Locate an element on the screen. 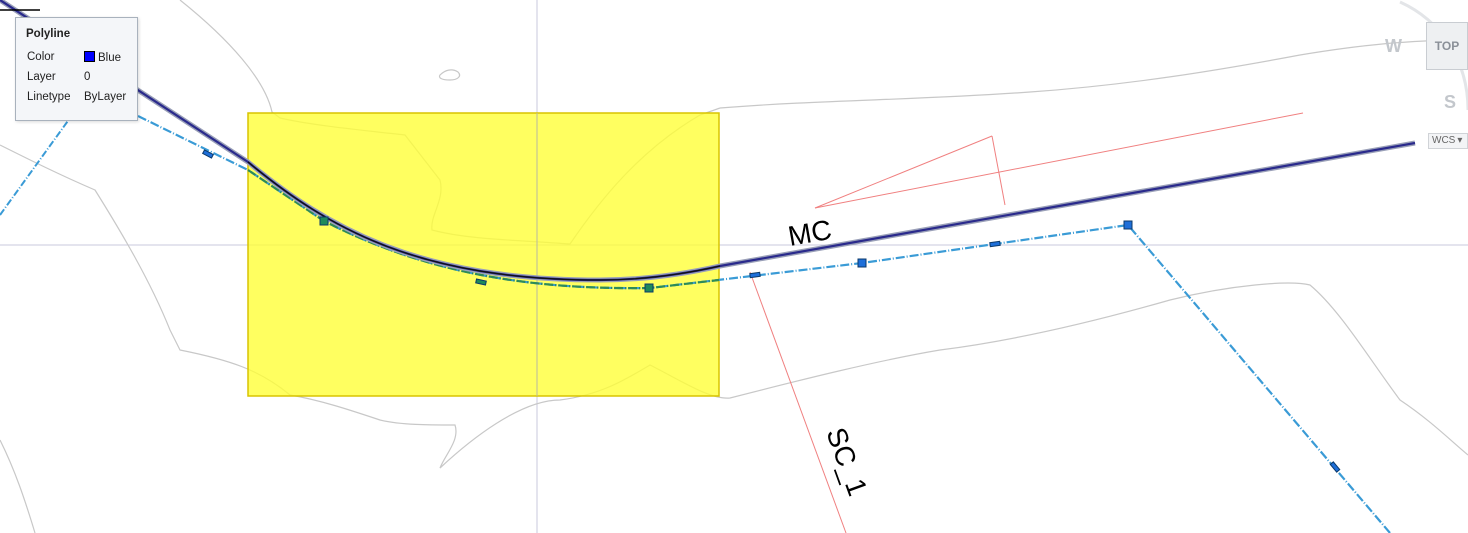  ucs-label: WCS is located at coordinates (1444, 140).